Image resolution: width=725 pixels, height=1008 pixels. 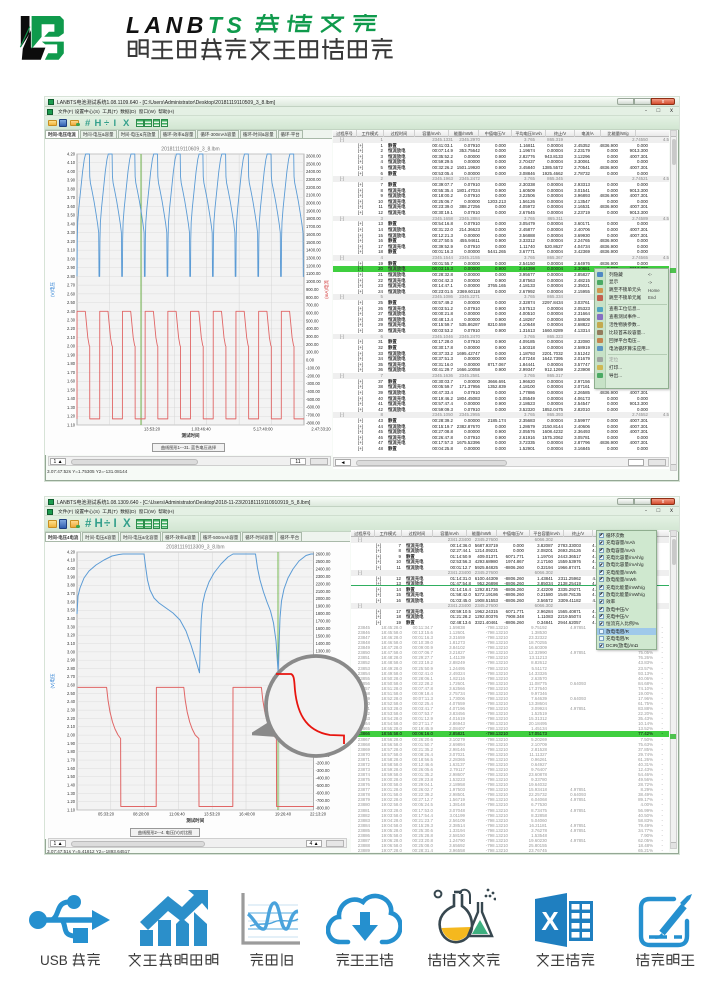 I want to click on svg-text: 1.30, so click(x=71, y=793).